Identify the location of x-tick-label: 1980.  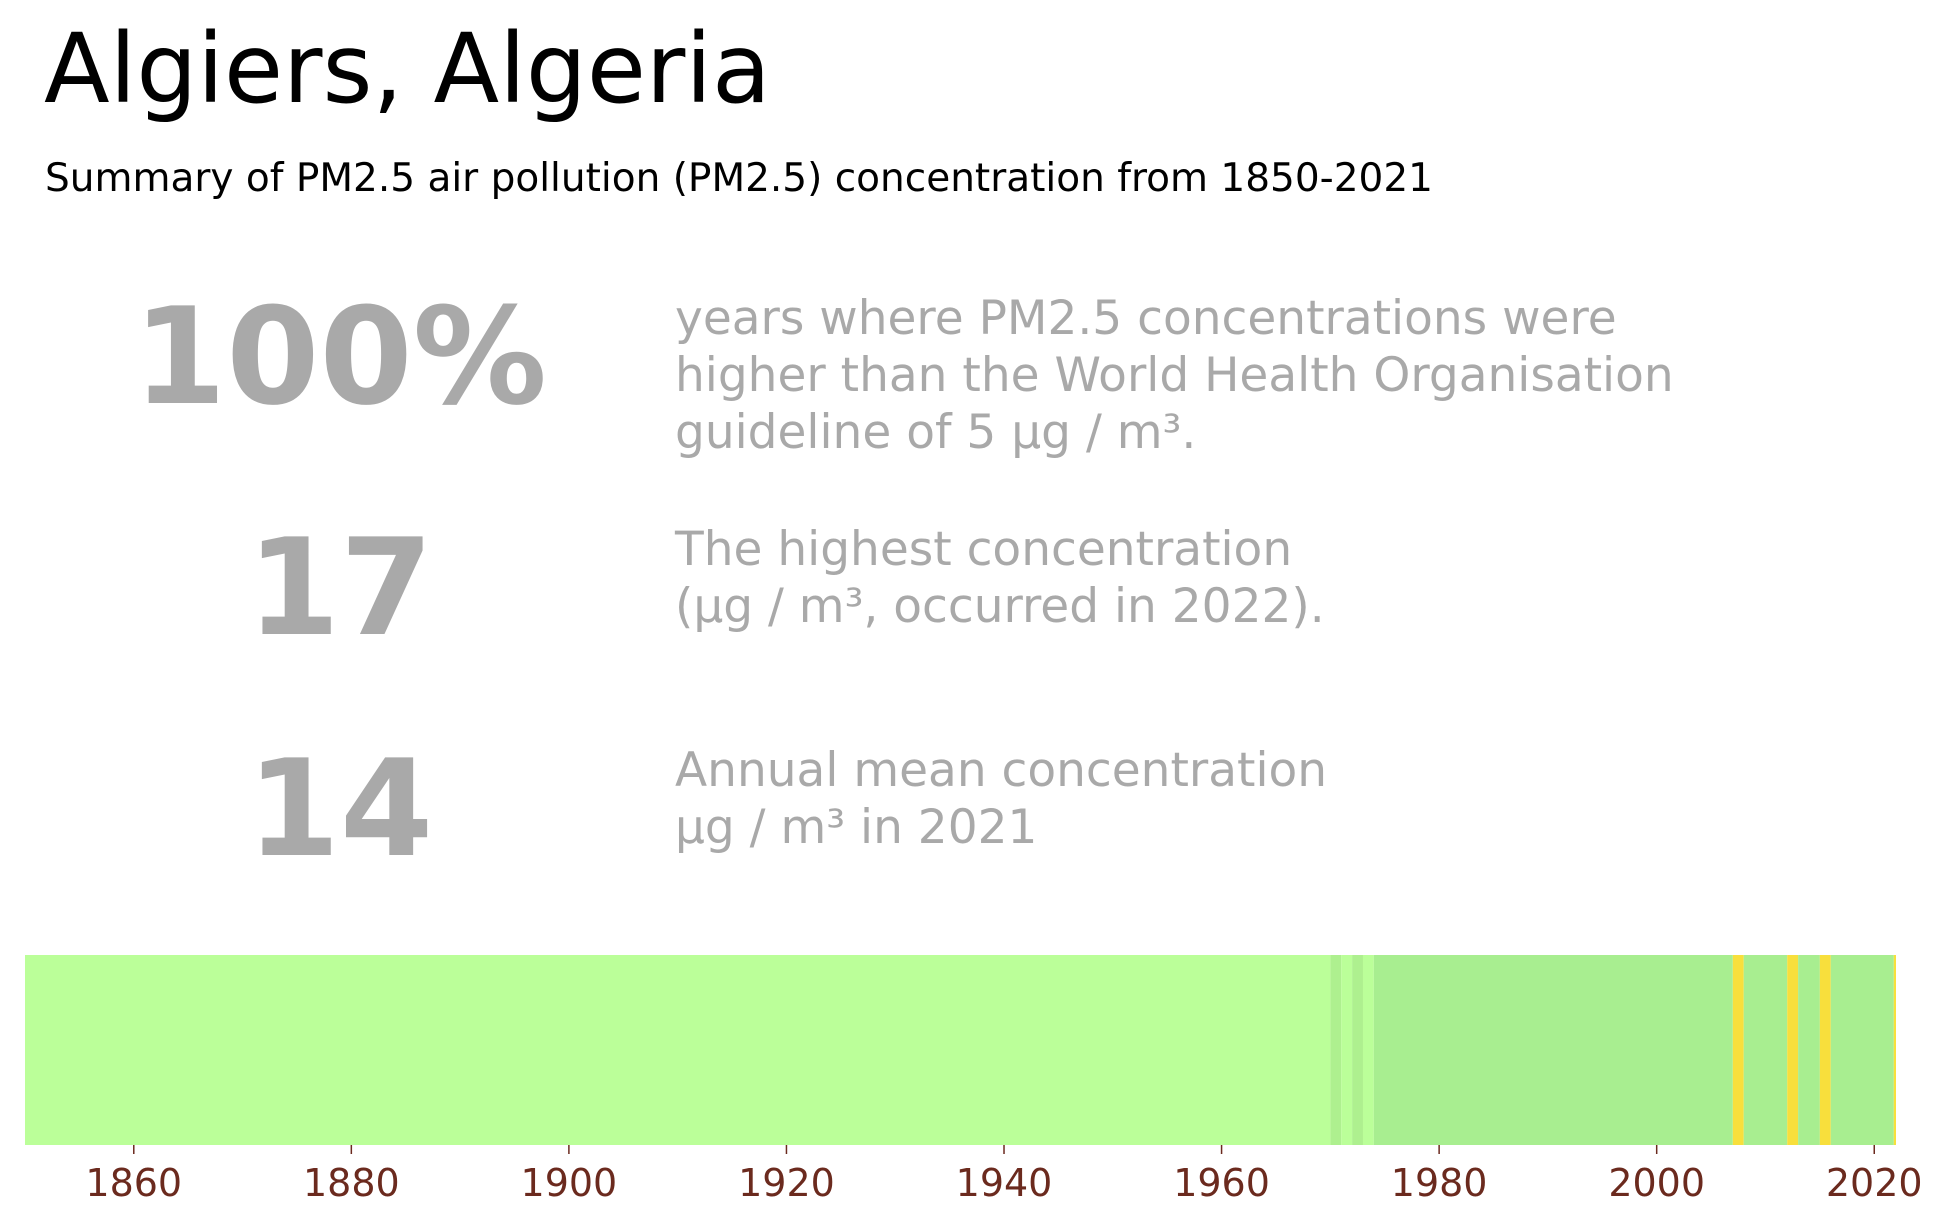
(1439, 1183).